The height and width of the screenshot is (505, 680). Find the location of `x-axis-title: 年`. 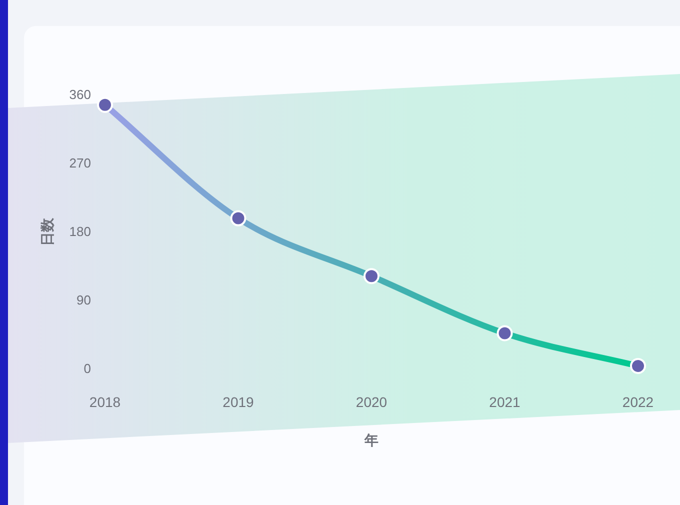

x-axis-title: 年 is located at coordinates (371, 440).